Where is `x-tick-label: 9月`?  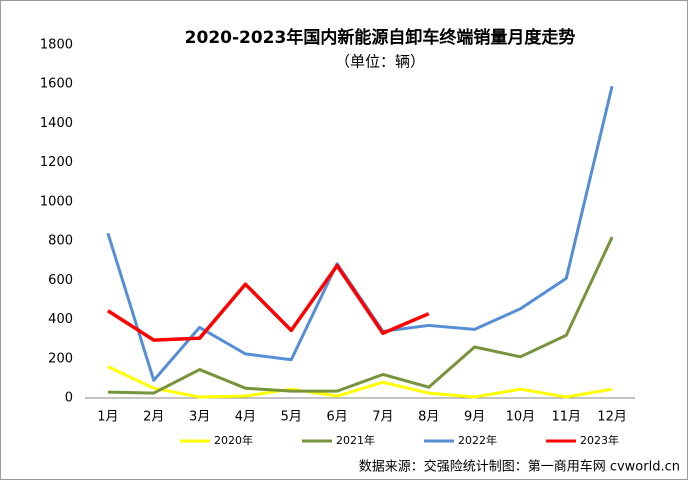 x-tick-label: 9月 is located at coordinates (474, 417).